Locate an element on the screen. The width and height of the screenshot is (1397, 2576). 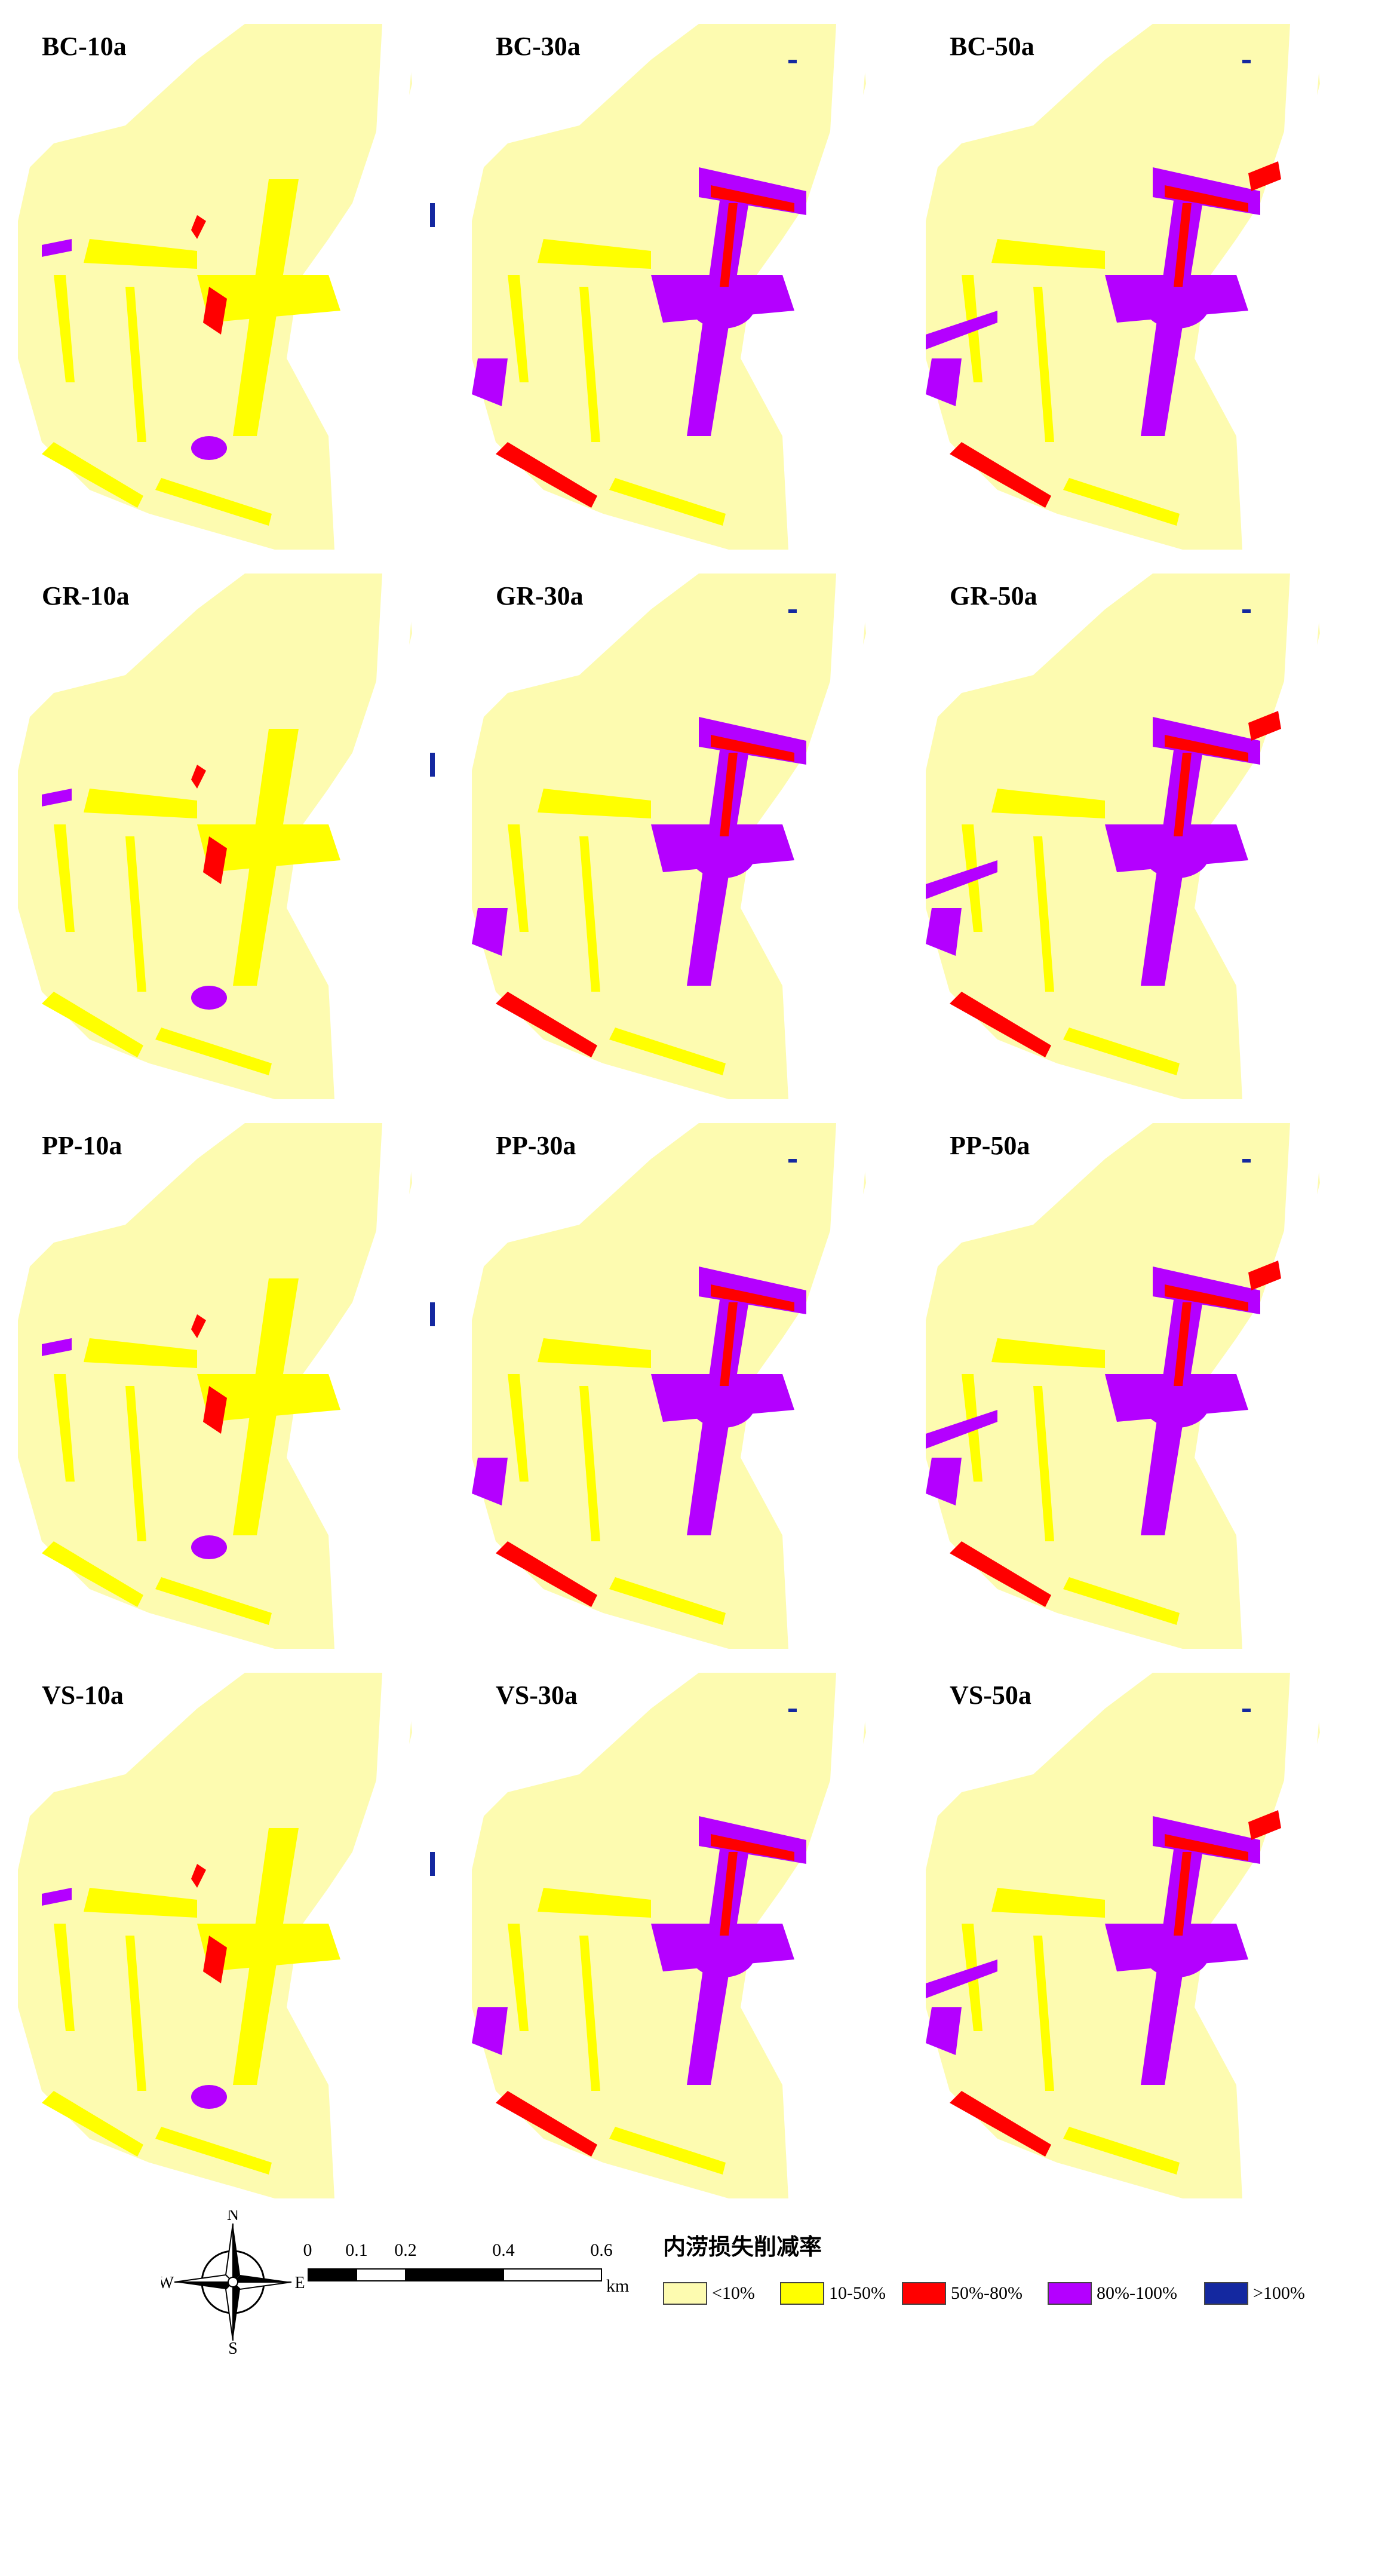
legend-label-80-100: 80%-100% is located at coordinates (1137, 2293).